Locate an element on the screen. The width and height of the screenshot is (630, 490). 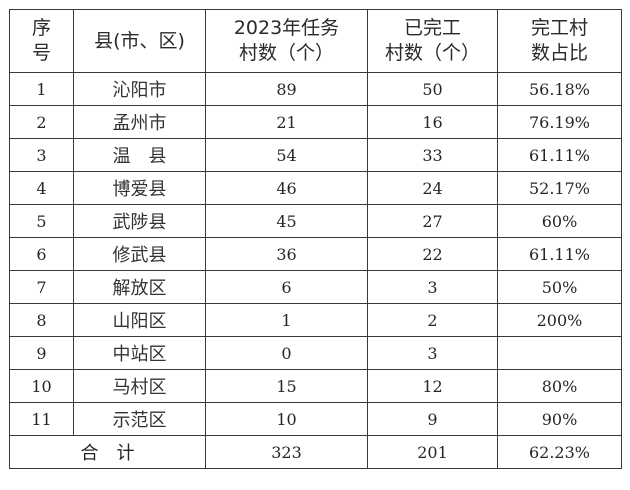
table-row: 4 博爱县 46 24 52.17% is located at coordinates (315, 188).